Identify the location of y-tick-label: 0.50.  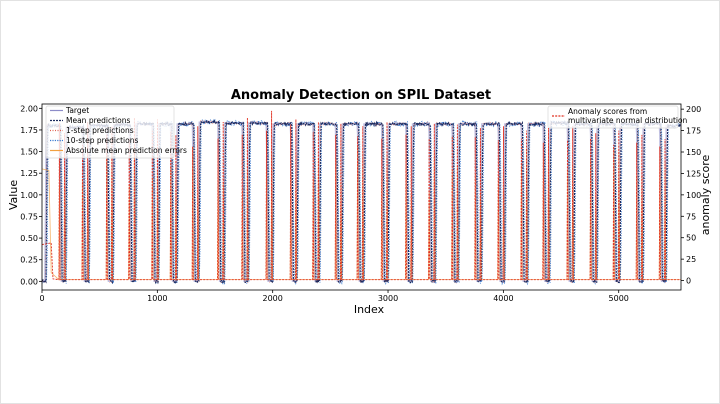
(29, 238).